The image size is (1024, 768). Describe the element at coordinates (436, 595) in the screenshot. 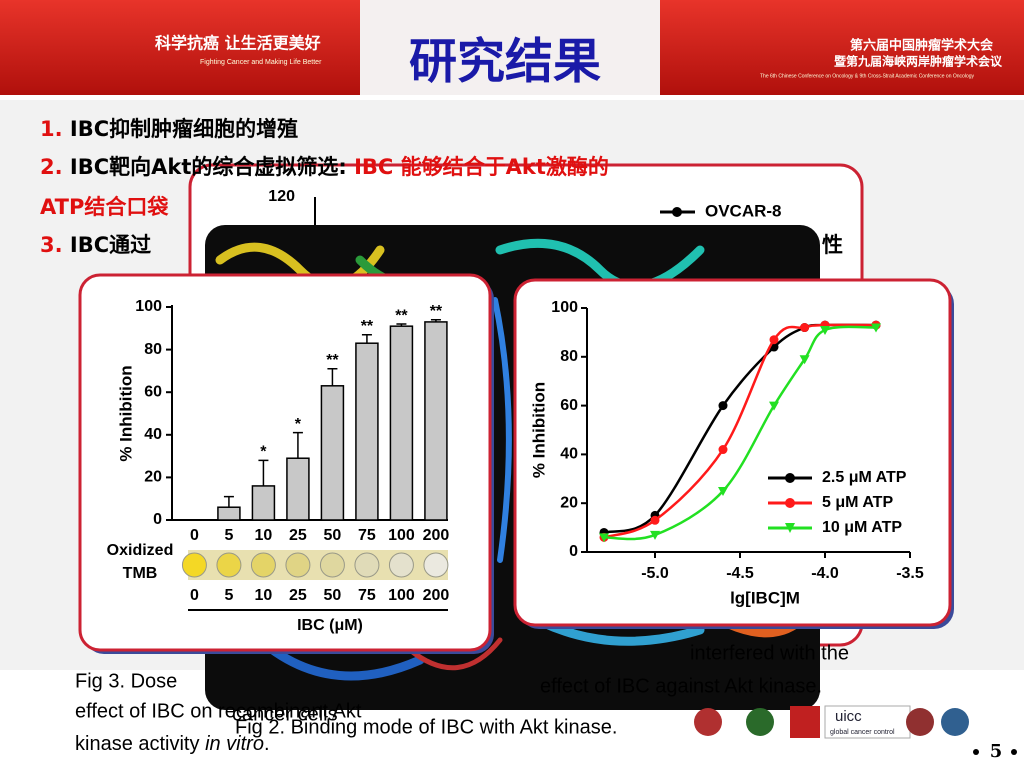

I see `strip-tick-label: 200` at that location.